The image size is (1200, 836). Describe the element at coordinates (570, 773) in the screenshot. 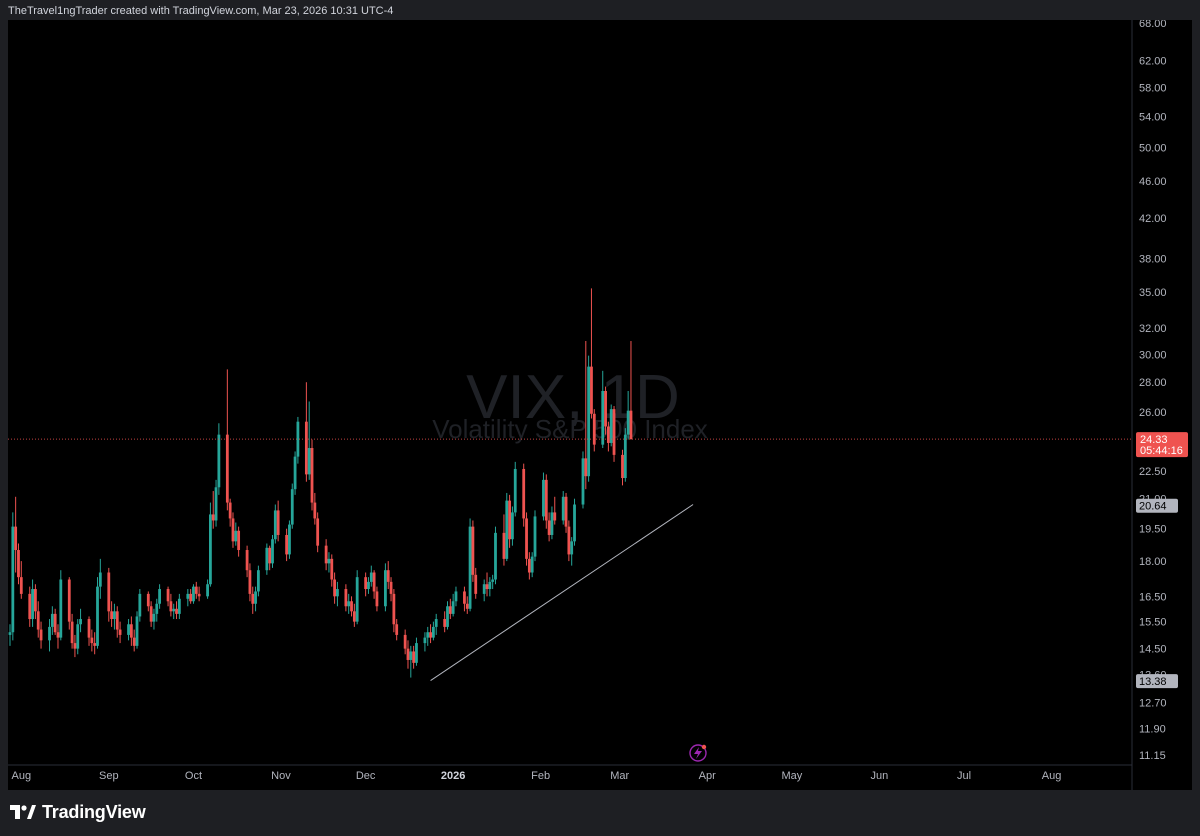

I see `time-axis: Aug Sep Oct Nov Dec 2026 Feb Mar Apr May Jun Jul Aug` at that location.